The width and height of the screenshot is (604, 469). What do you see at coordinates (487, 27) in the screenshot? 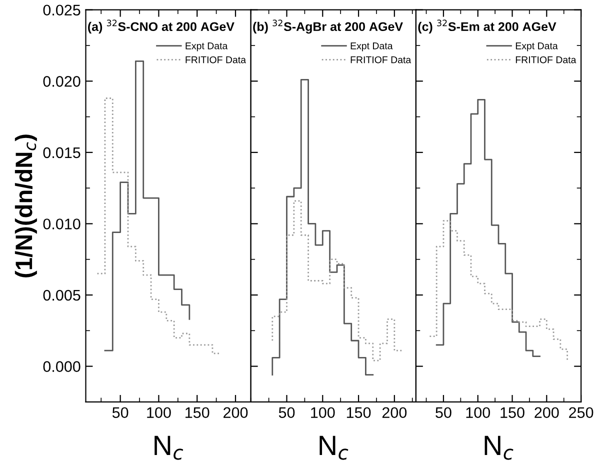
I see `text: (c) $^{32}$S-Em at 200 AGeV` at bounding box center [487, 27].